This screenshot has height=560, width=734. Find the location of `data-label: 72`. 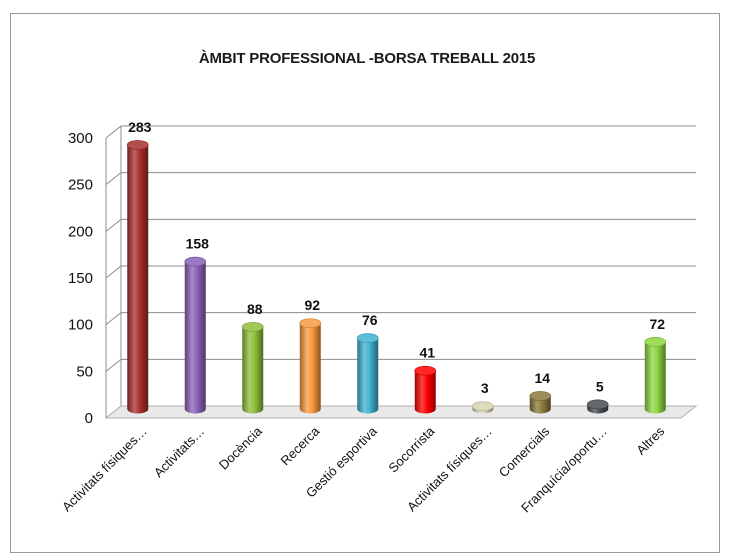

data-label: 72 is located at coordinates (657, 324).